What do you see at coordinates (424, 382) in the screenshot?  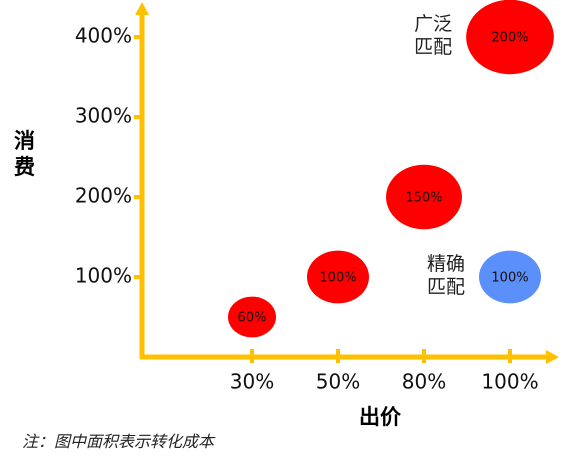 I see `x-tick-label: 80%` at bounding box center [424, 382].